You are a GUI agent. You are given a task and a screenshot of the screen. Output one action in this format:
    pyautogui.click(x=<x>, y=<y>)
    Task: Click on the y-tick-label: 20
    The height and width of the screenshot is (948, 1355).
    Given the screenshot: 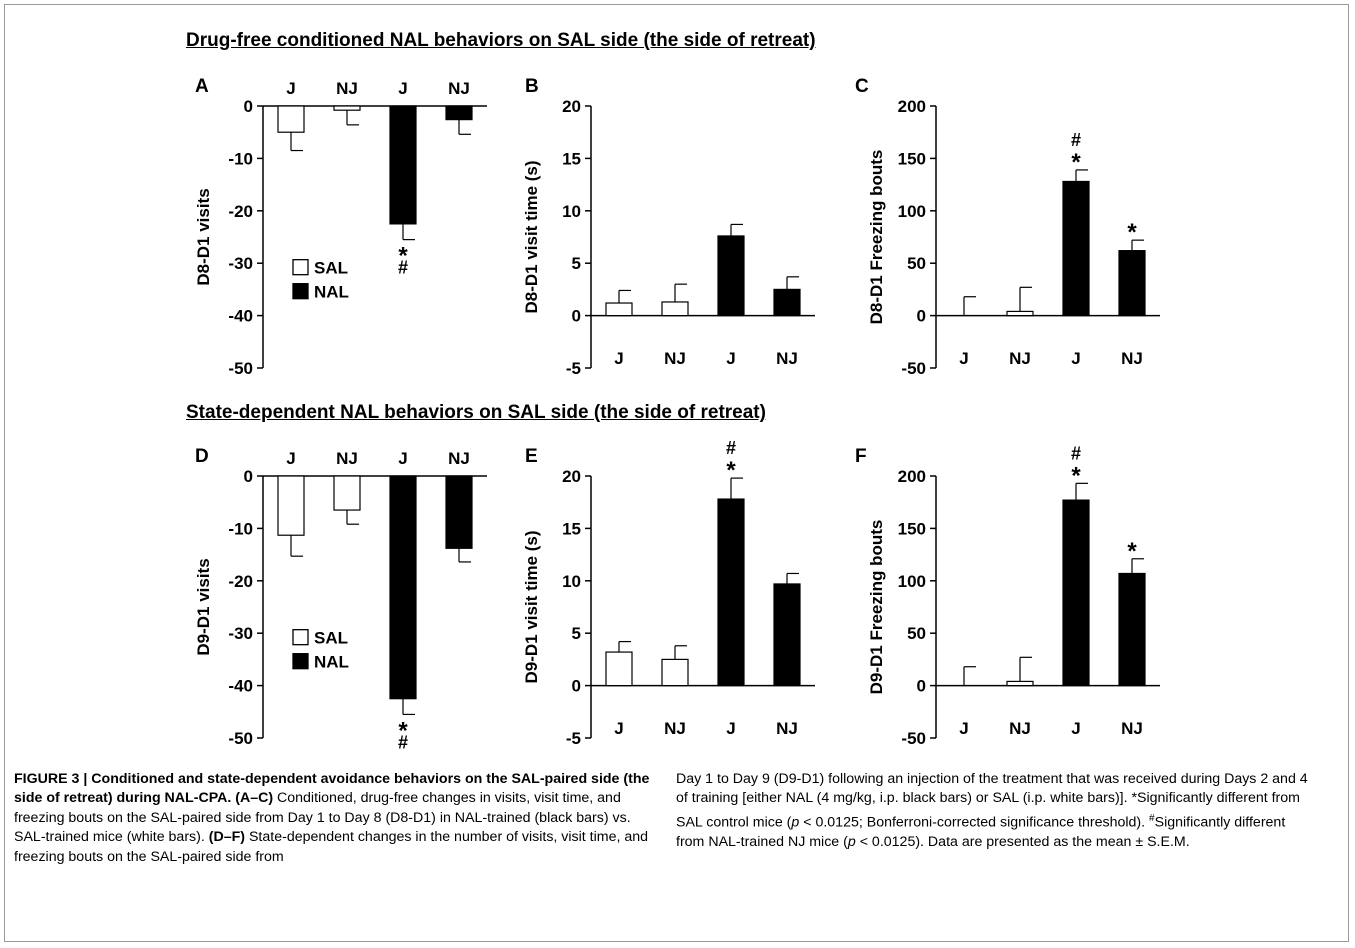 What is the action you would take?
    pyautogui.click(x=571, y=106)
    